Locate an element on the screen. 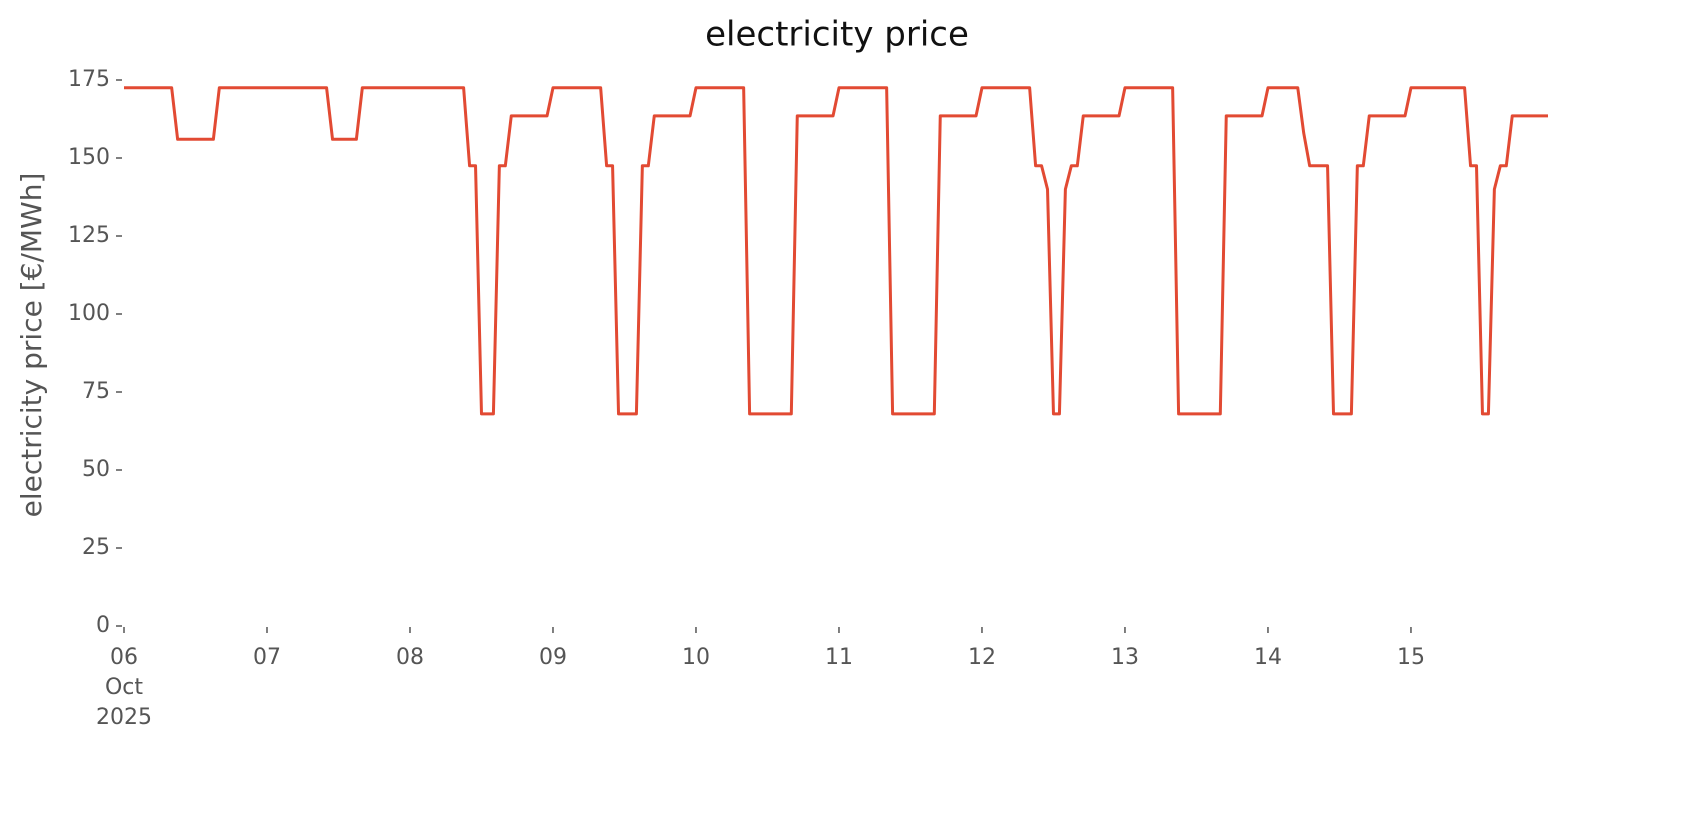 This screenshot has height=819, width=1706. x-tick-label: 11 is located at coordinates (839, 657).